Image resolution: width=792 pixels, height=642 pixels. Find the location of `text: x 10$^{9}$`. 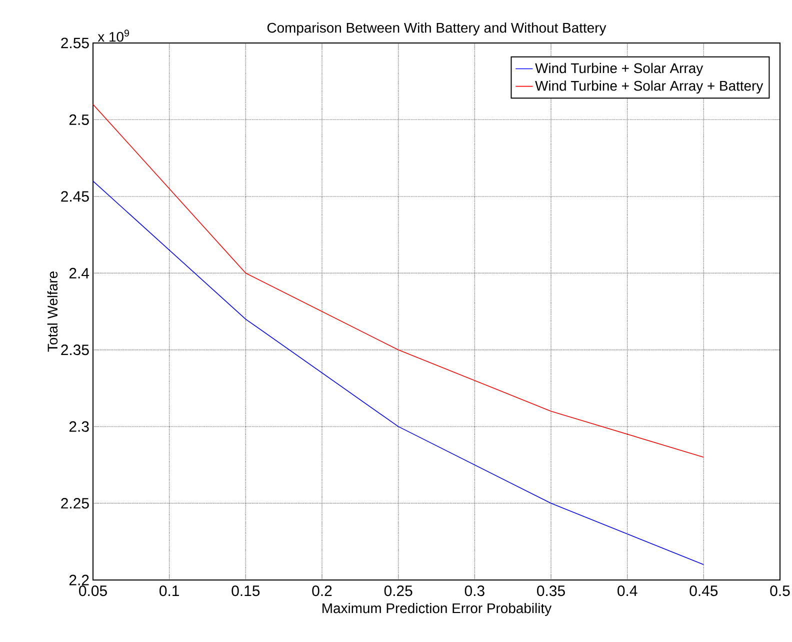

text: x 10$^{9}$ is located at coordinates (113, 36).